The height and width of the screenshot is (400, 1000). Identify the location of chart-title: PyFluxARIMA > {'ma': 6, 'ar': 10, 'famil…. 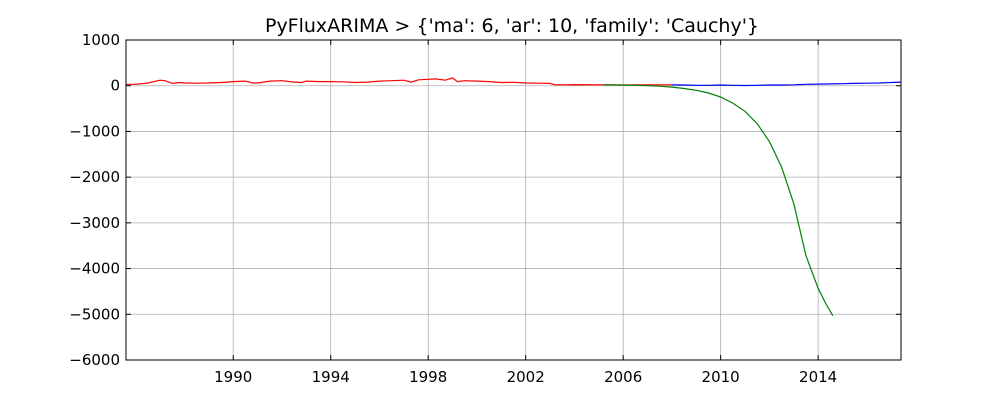
(512, 26).